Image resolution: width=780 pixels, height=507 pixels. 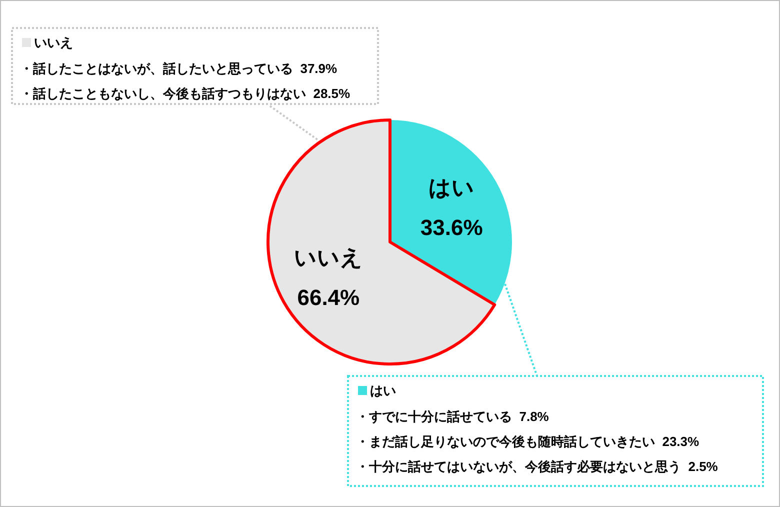 What do you see at coordinates (53, 42) in the screenshot?
I see `legend-label: いいえ` at bounding box center [53, 42].